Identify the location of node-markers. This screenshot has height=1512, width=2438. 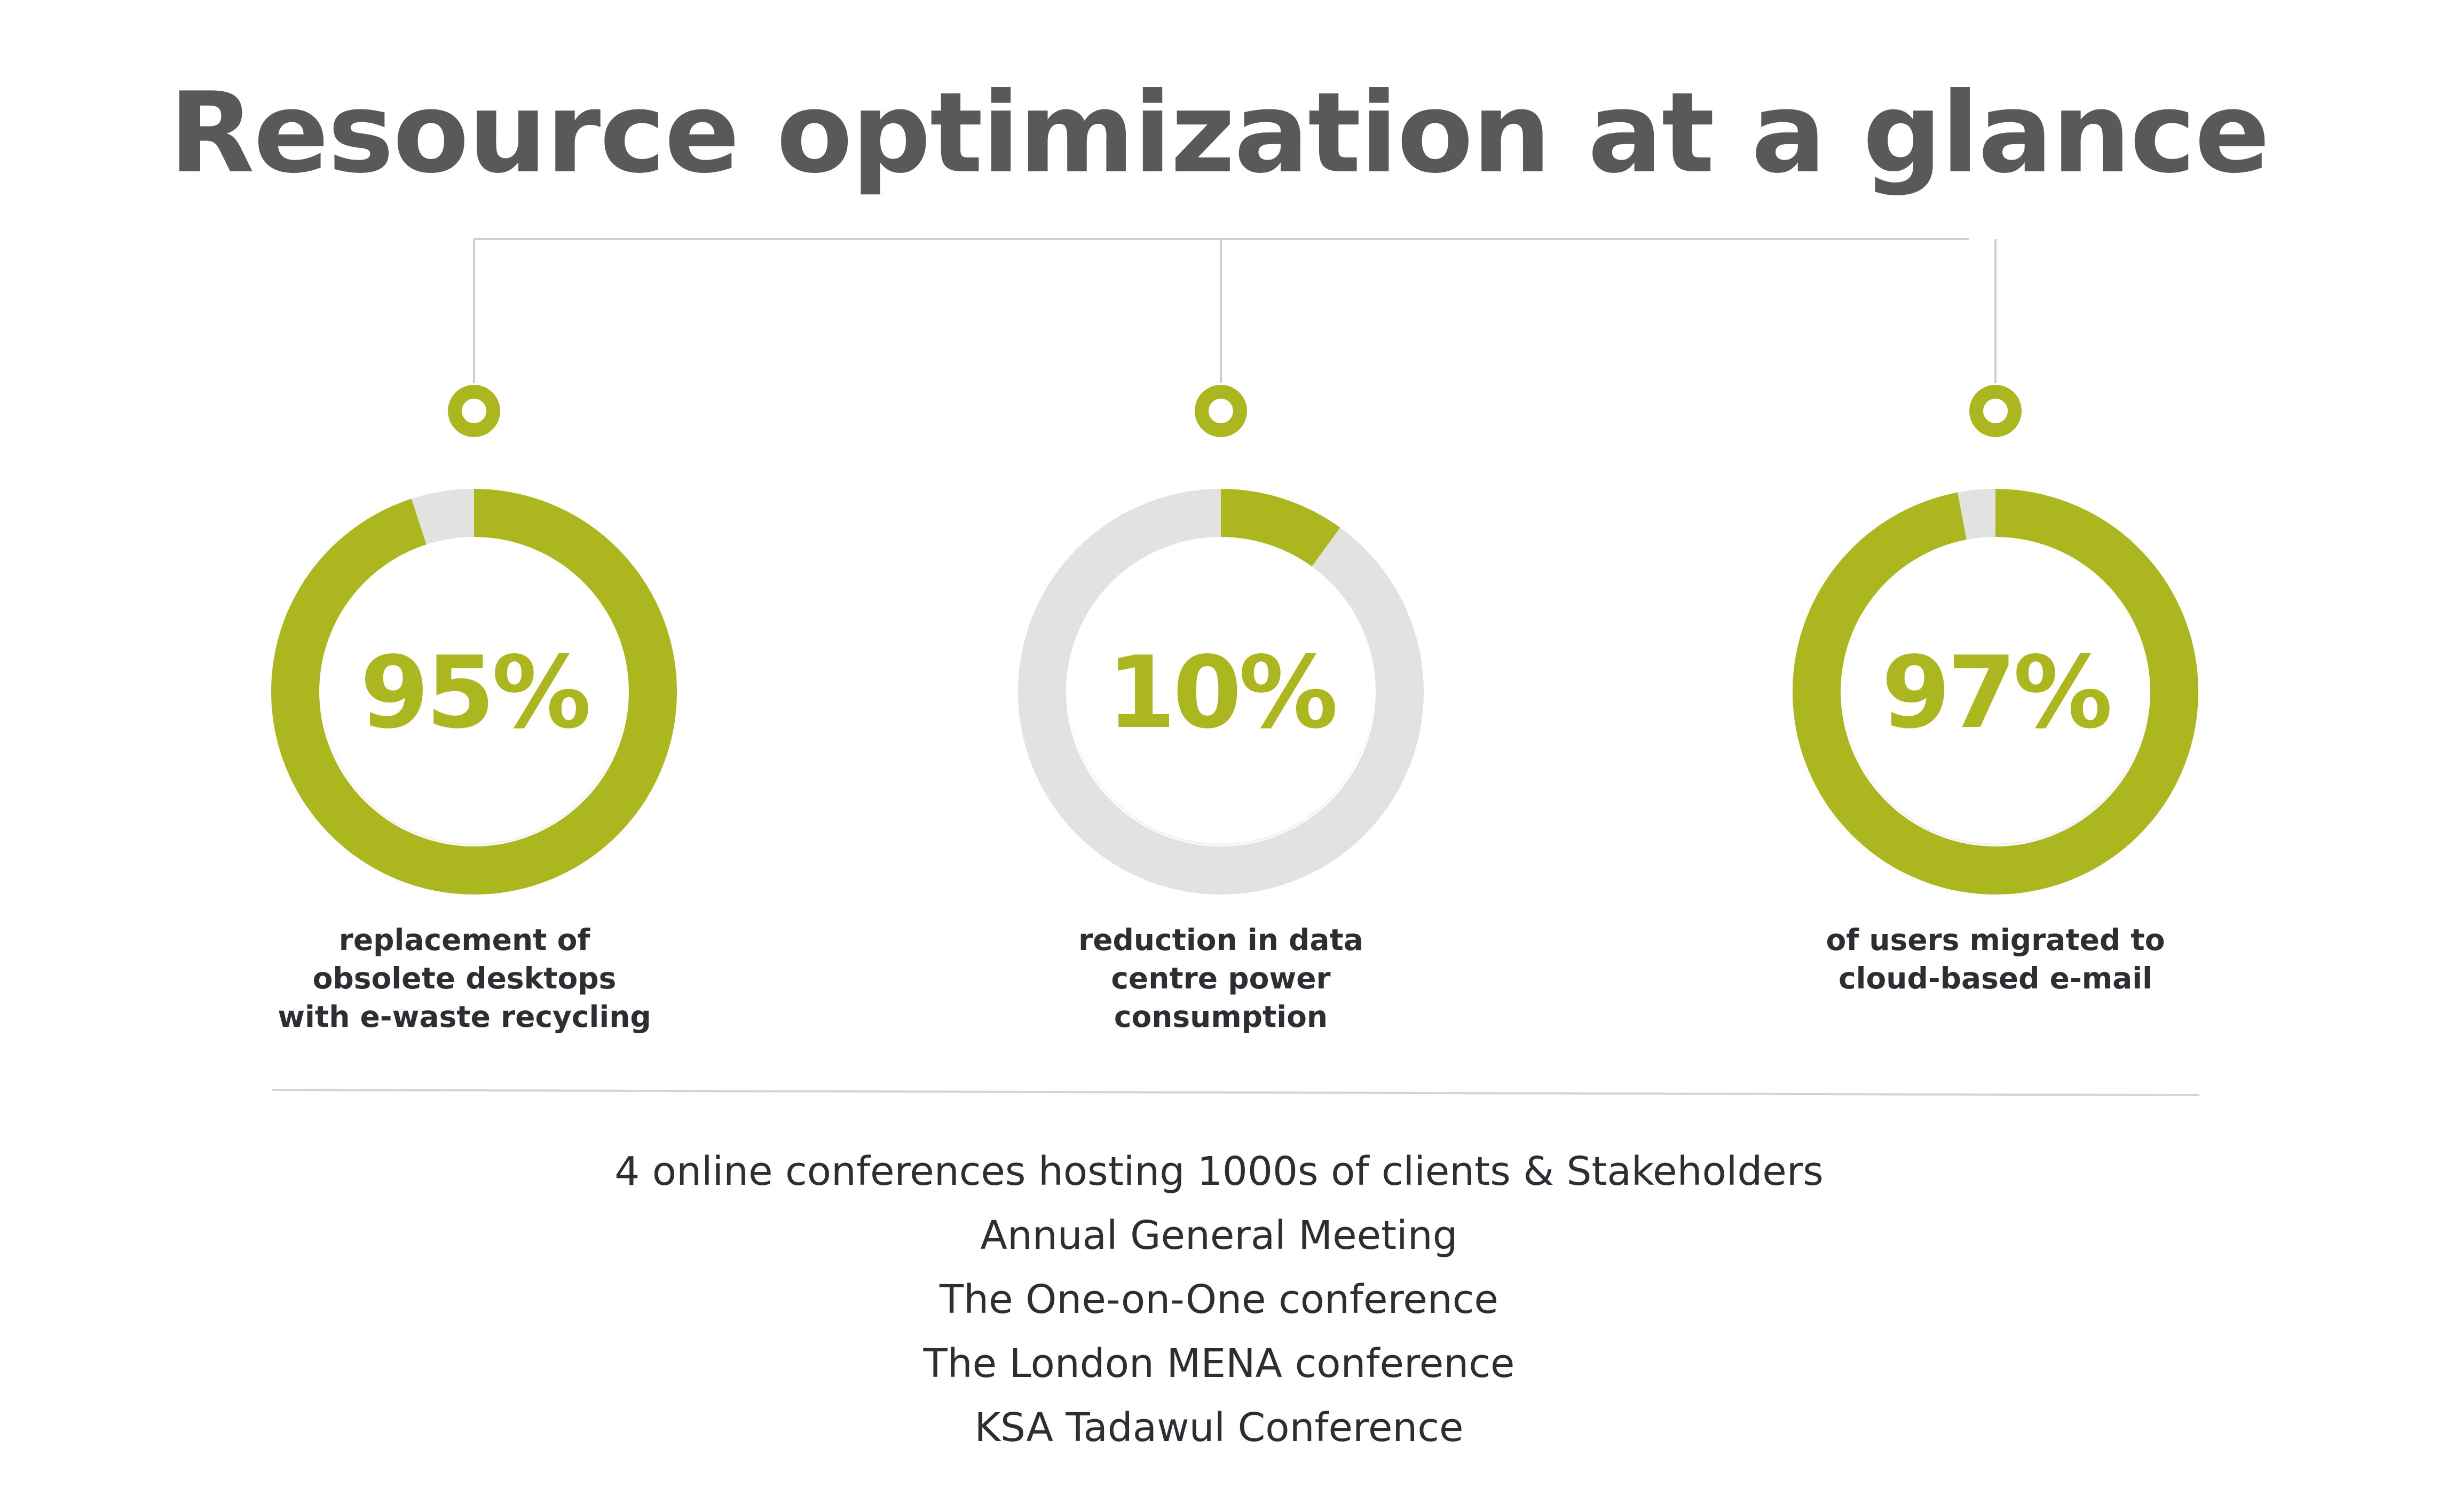
(1235, 411).